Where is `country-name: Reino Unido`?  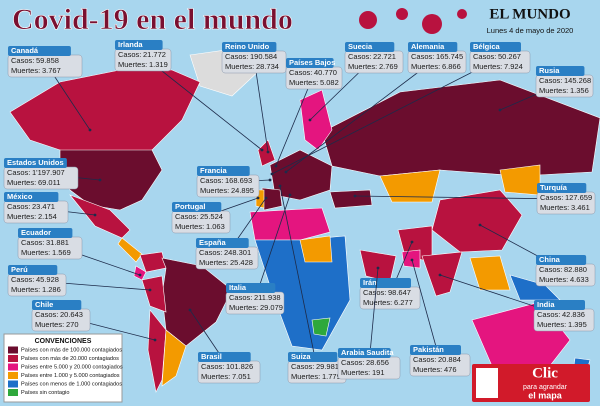 country-name: Reino Unido is located at coordinates (247, 46).